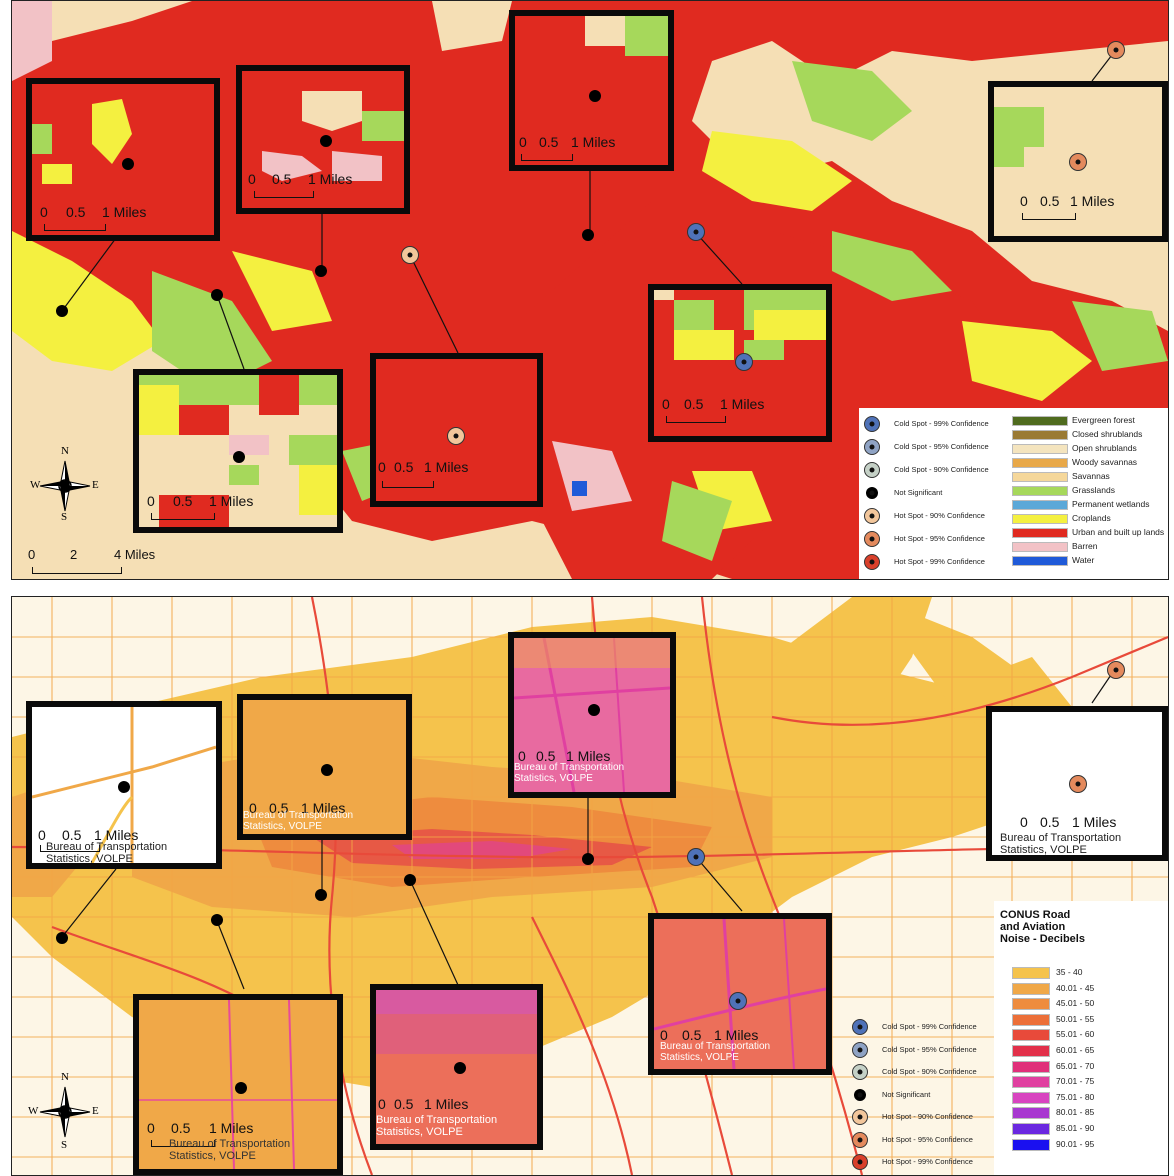  What do you see at coordinates (1075, 1081) in the screenshot?
I see `noise-label: 70.01 - 75` at bounding box center [1075, 1081].